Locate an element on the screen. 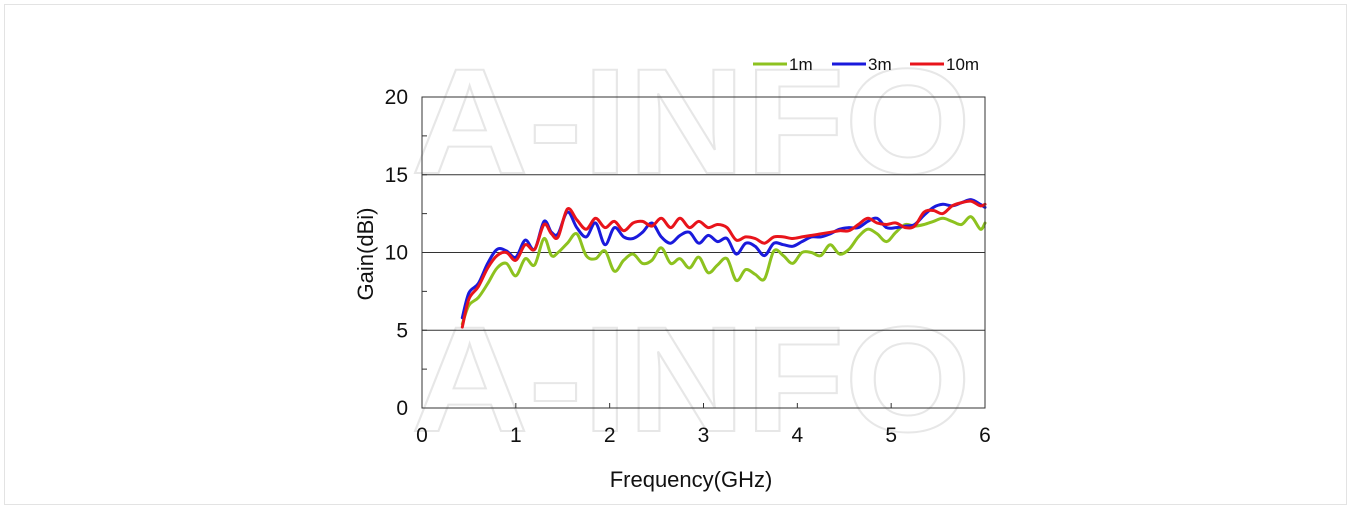 Image resolution: width=1353 pixels, height=511 pixels. x-axis-title: Frequency(GHz) is located at coordinates (691, 479).